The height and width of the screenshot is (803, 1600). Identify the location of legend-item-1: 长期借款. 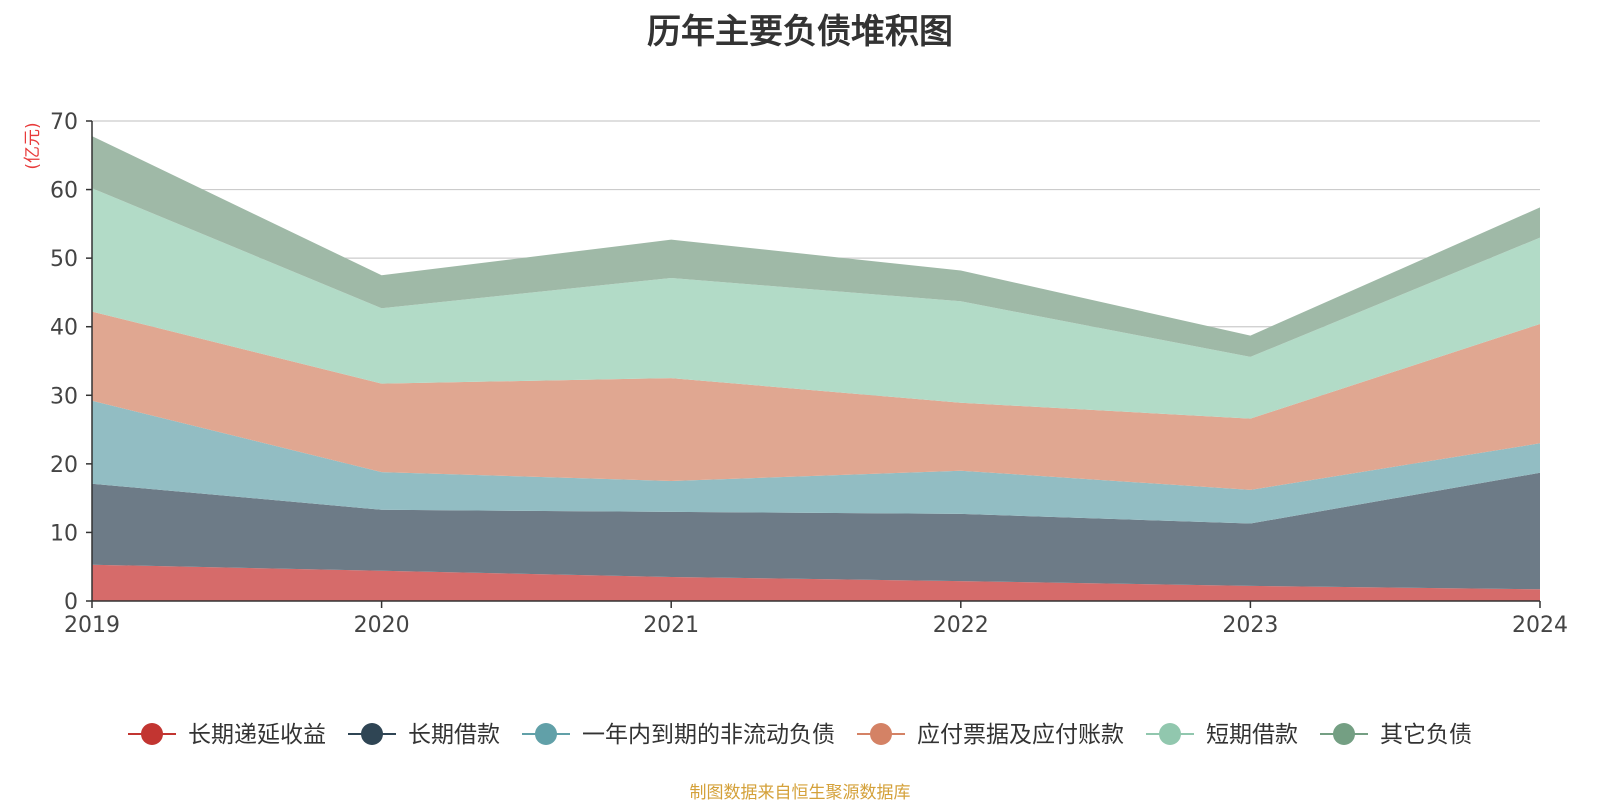
(424, 735).